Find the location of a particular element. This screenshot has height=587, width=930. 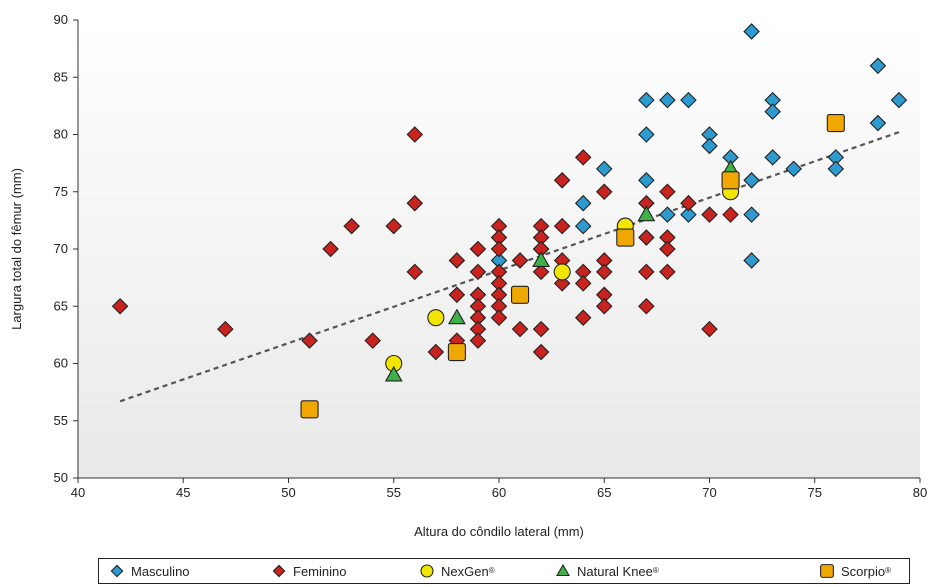

legend-marker-nexgen is located at coordinates (427, 571).